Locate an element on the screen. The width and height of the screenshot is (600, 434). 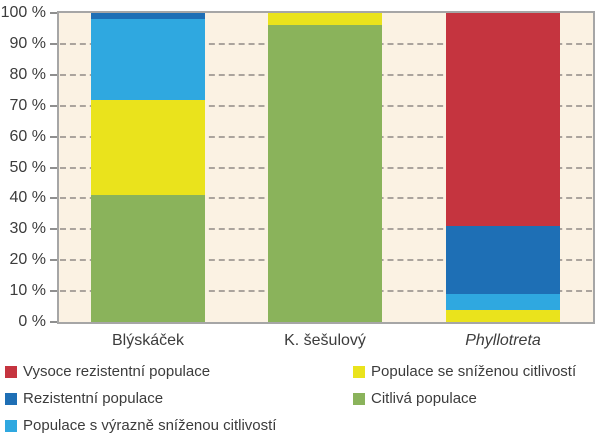
legend-label: Vysoce rezistentní populace is located at coordinates (117, 371).